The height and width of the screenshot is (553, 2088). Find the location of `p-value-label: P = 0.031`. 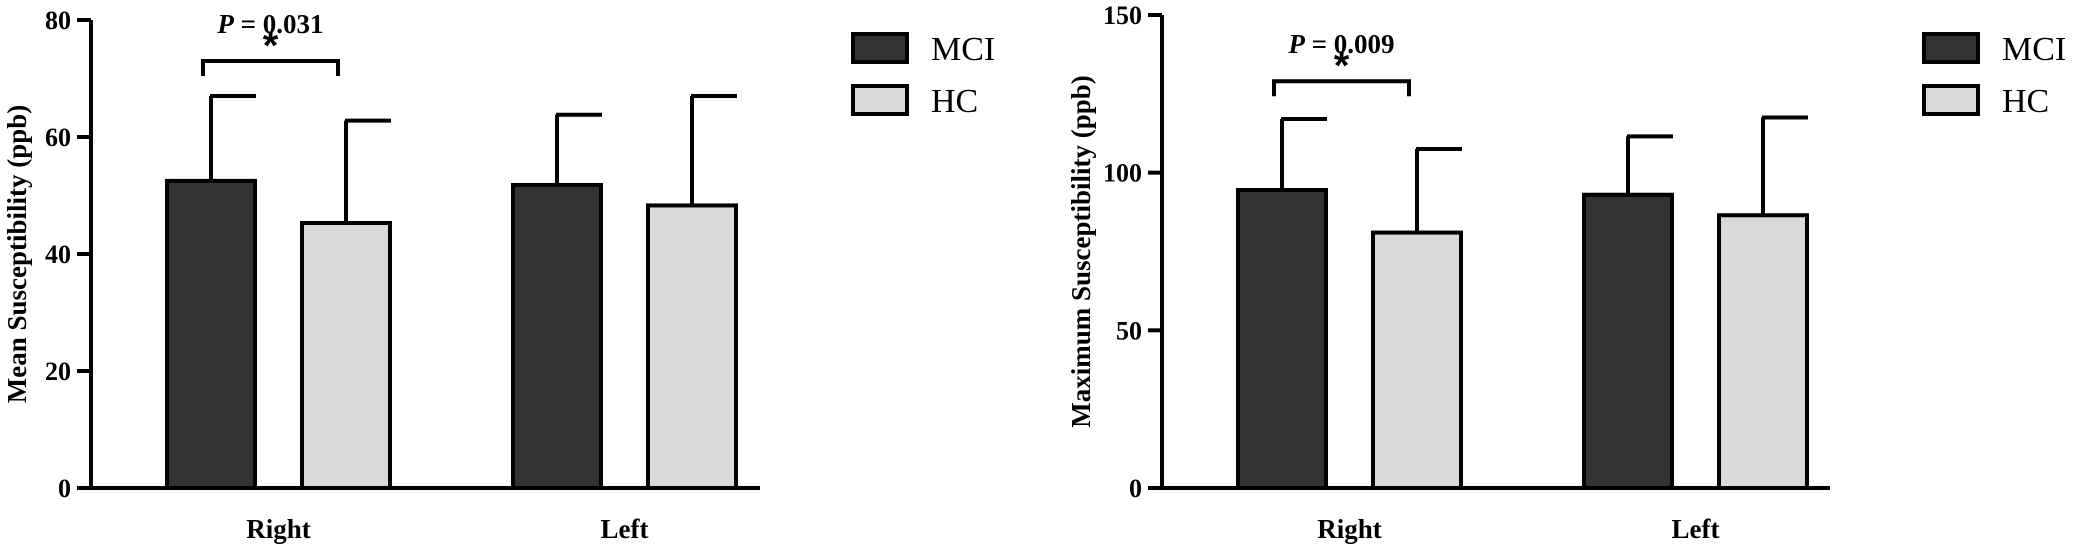

p-value-label: P = 0.031 is located at coordinates (269, 24).